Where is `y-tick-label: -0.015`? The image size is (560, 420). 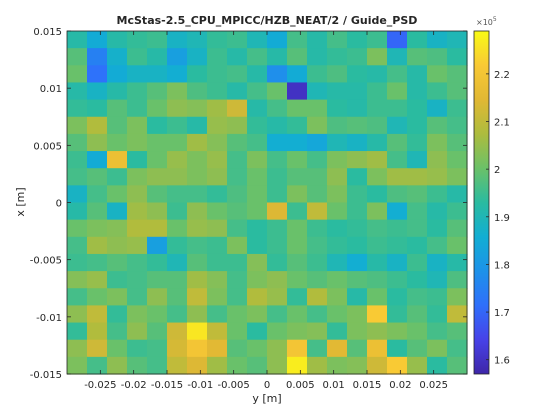
y-tick-label: -0.015 is located at coordinates (46, 375).